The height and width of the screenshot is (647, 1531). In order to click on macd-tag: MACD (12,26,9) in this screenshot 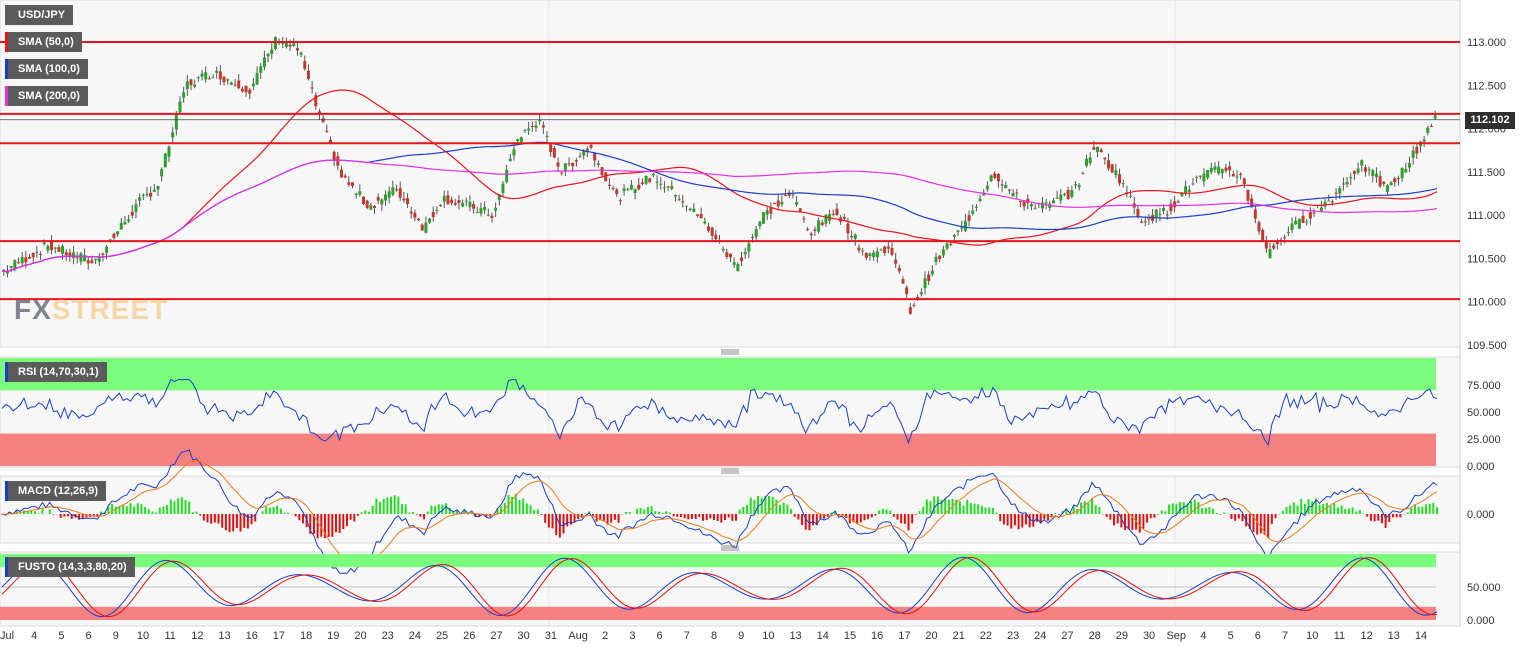, I will do `click(56, 491)`.